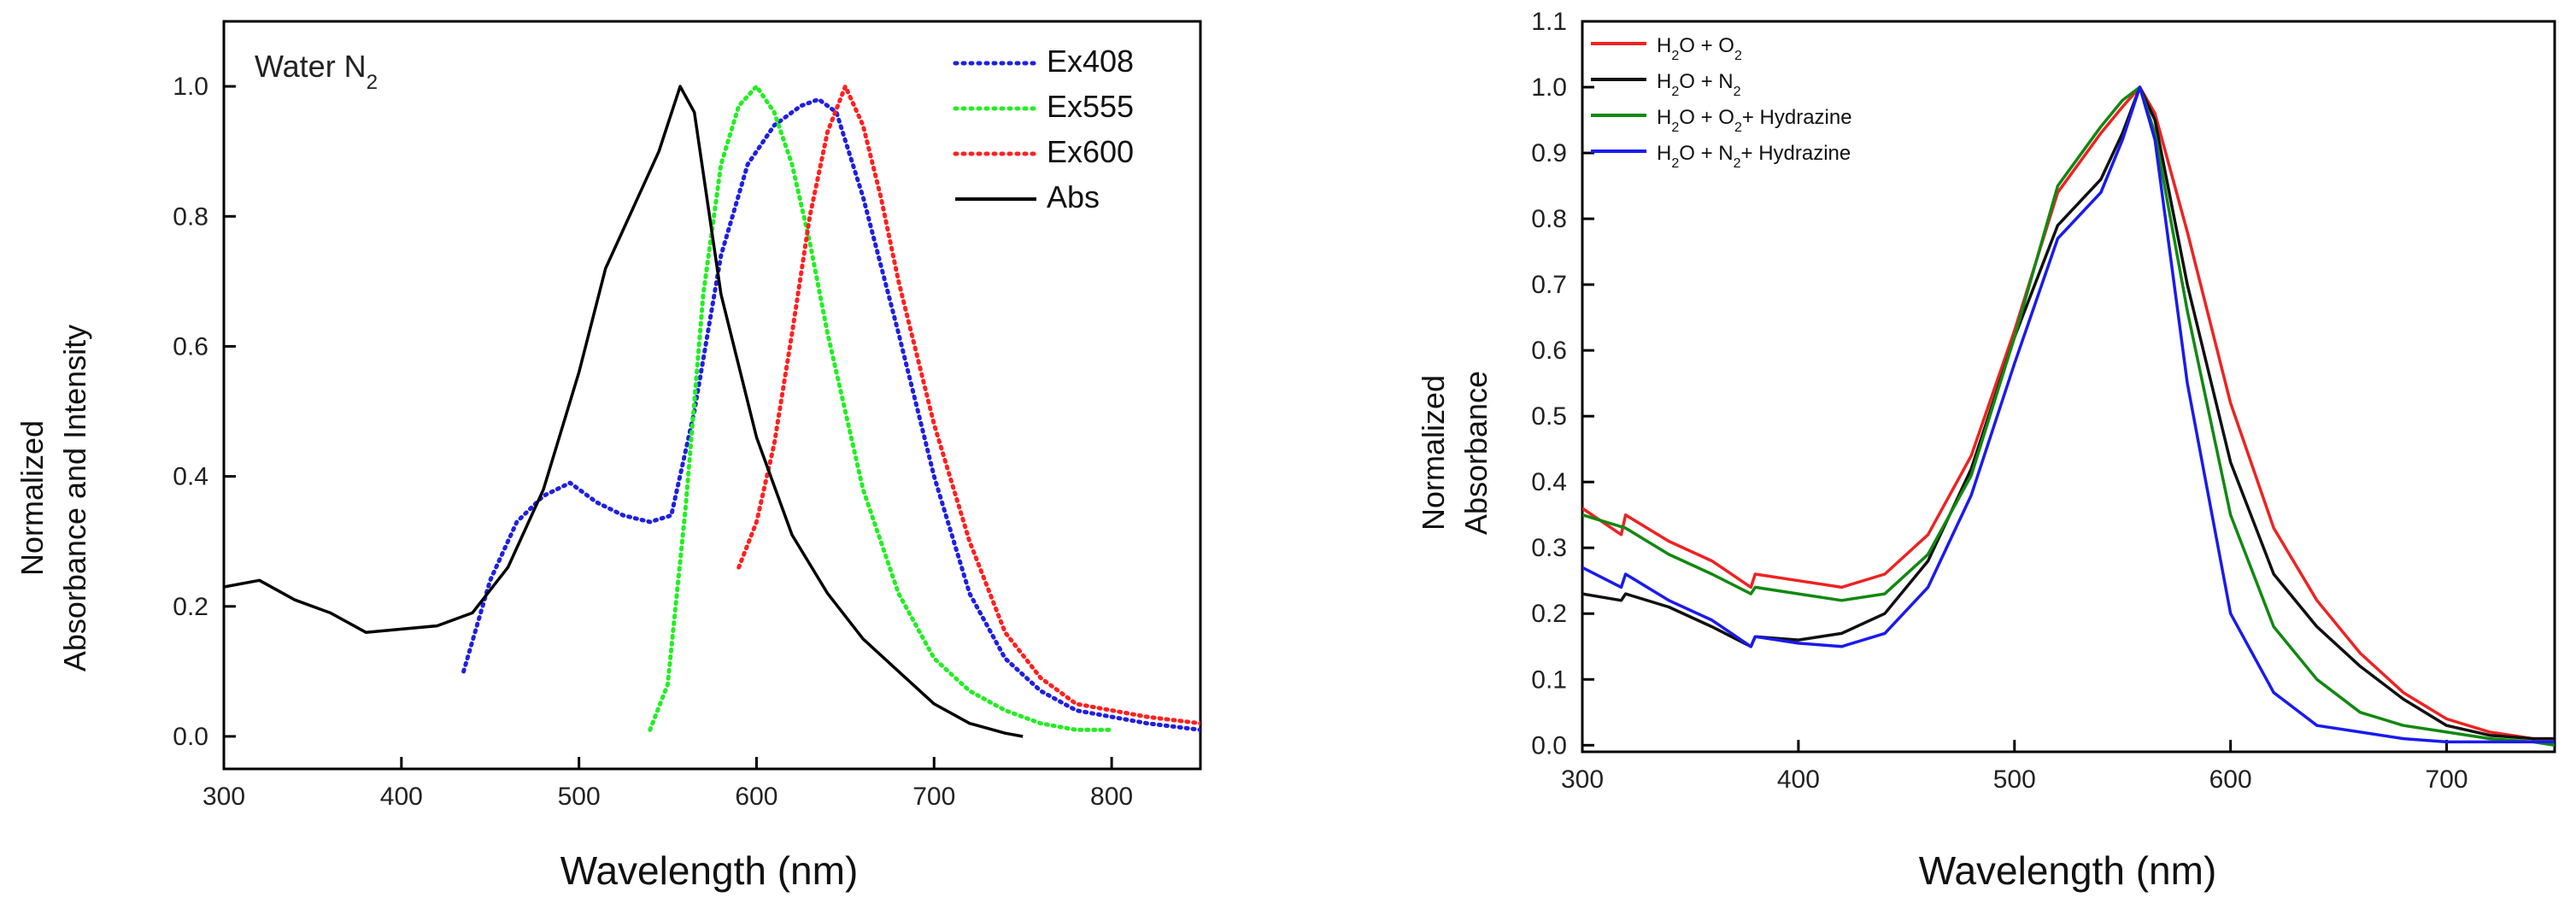 The height and width of the screenshot is (909, 2576). Describe the element at coordinates (709, 871) in the screenshot. I see `left-x-axis-title: Wavelength (nm)` at that location.